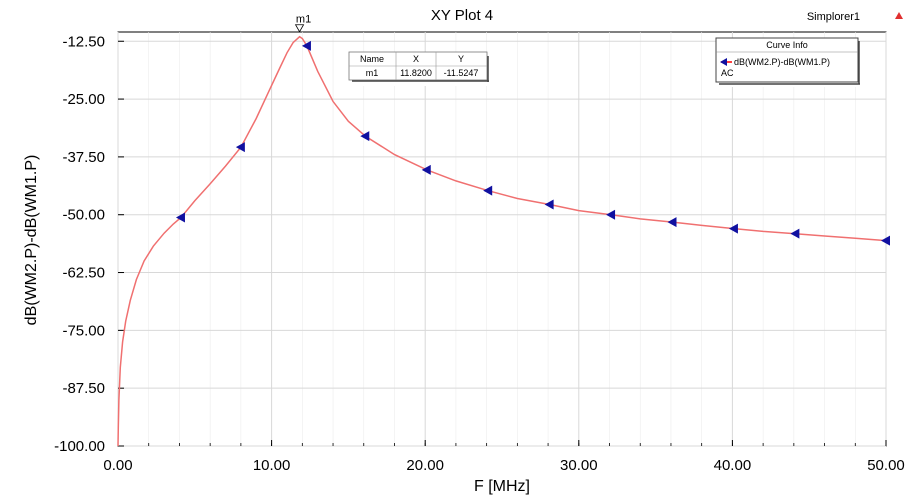 This screenshot has width=920, height=500. I want to click on marker-table-cell-x: 11.8200, so click(416, 73).